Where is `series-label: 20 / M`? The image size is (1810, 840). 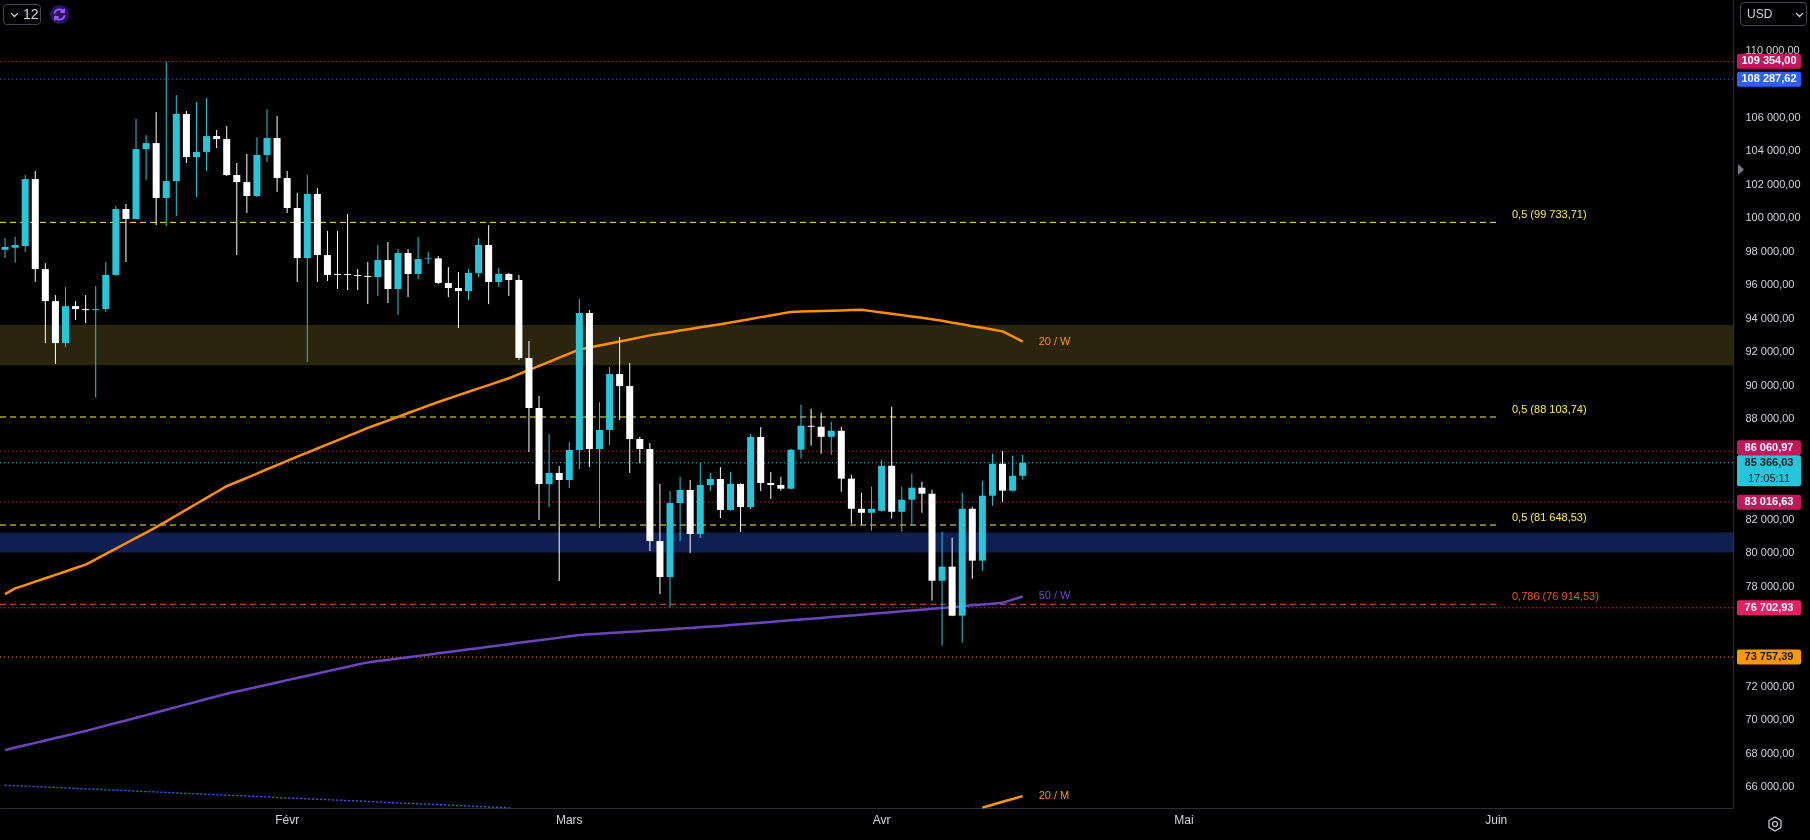
series-label: 20 / M is located at coordinates (1054, 795).